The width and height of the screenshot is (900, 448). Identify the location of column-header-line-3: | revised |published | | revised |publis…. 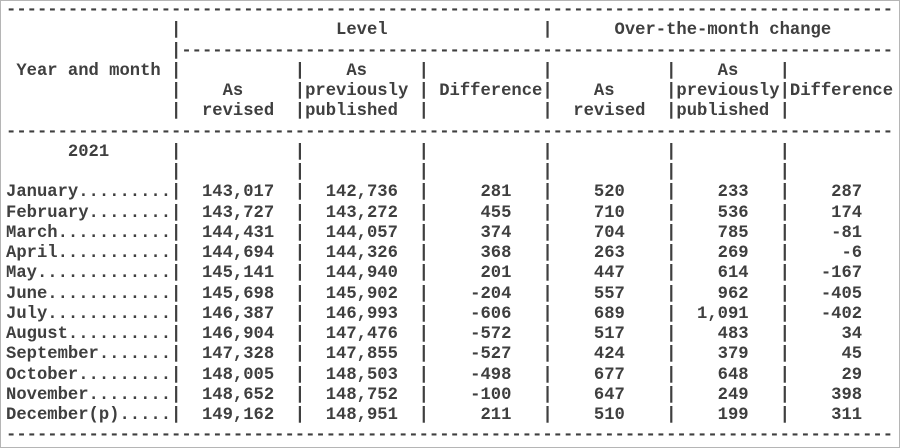
(450, 112).